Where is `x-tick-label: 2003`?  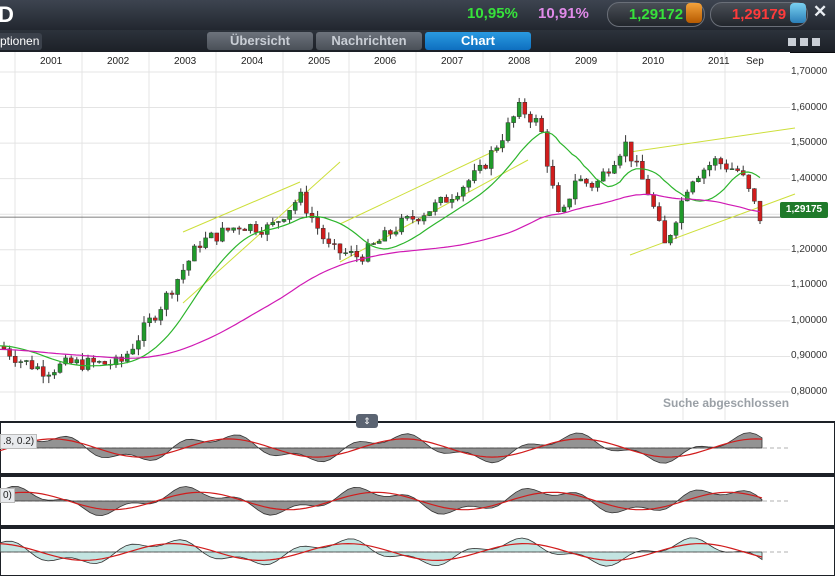
x-tick-label: 2003 is located at coordinates (185, 61).